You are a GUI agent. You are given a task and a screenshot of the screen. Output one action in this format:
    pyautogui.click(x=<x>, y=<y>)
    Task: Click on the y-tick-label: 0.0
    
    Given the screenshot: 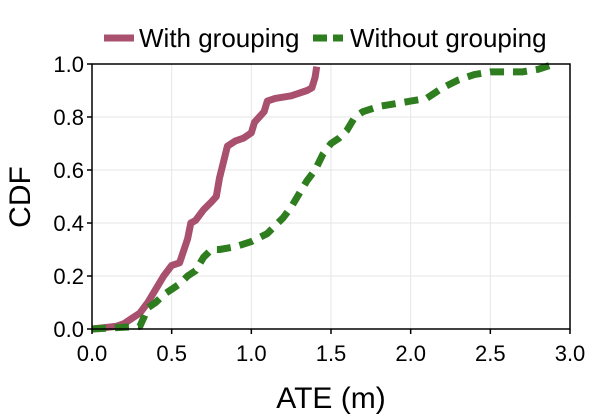 What is the action you would take?
    pyautogui.click(x=68, y=329)
    